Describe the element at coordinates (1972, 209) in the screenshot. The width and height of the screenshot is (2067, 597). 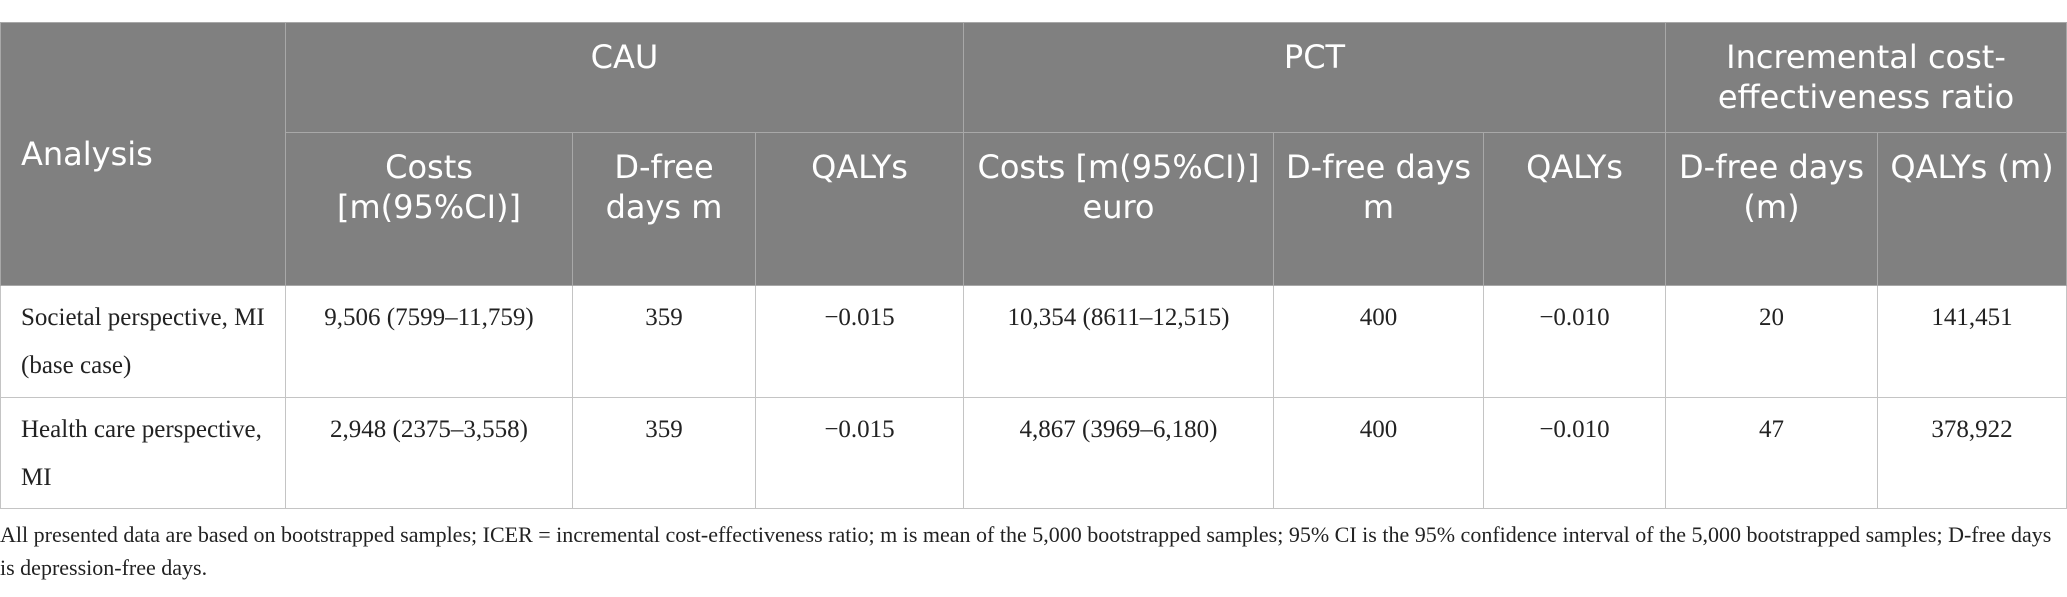
I see `header-icer-qalys: QALYs (m)` at that location.